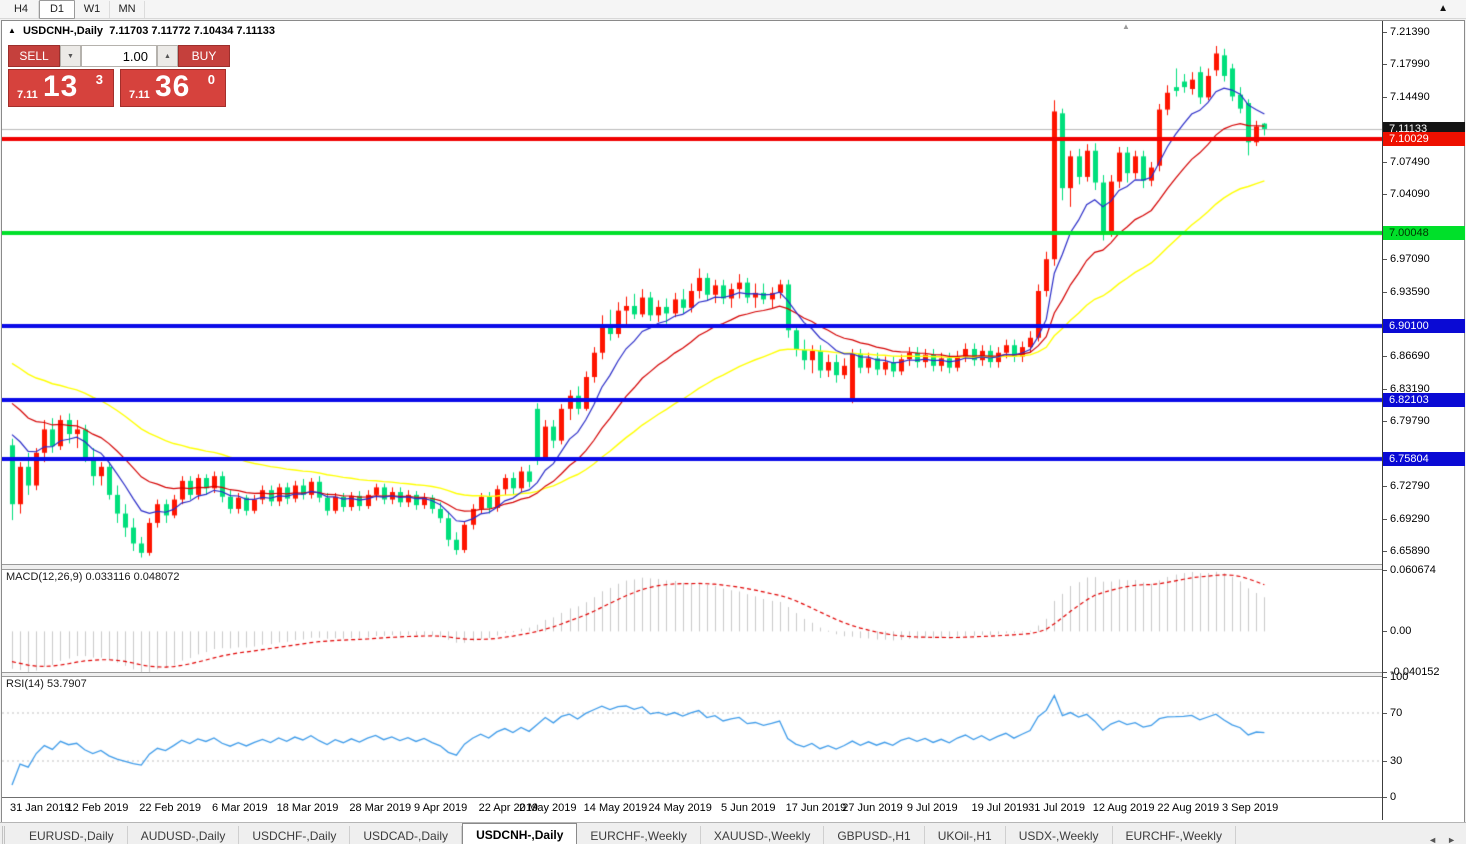 The width and height of the screenshot is (1466, 844). What do you see at coordinates (1406, 389) in the screenshot?
I see `price-axis-tick: 6.83190` at bounding box center [1406, 389].